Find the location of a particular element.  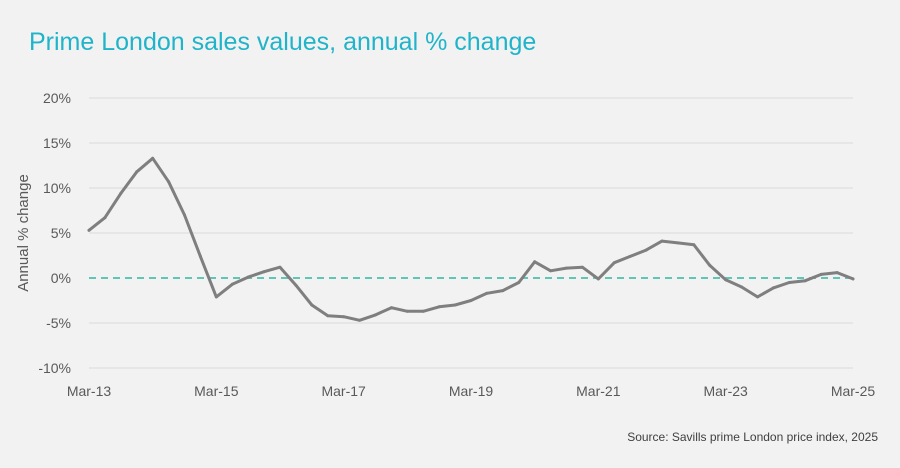

x-tick-label: Mar-23 is located at coordinates (725, 391).